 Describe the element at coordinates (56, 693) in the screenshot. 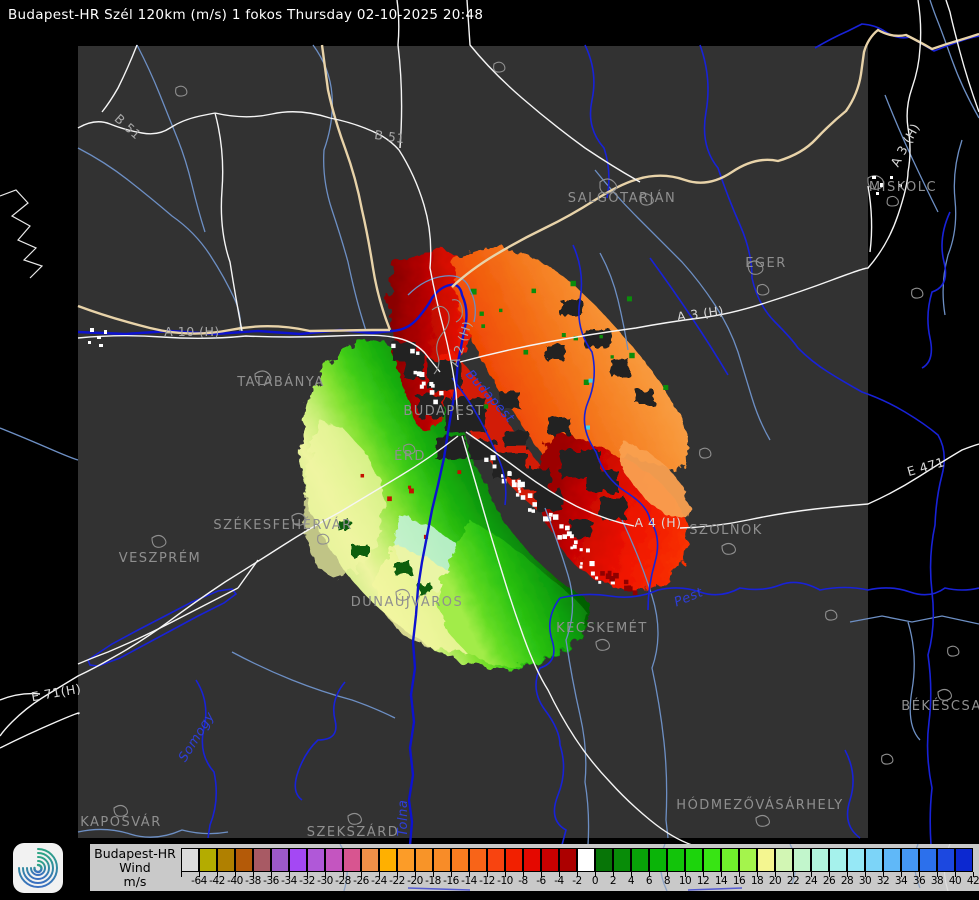

I see `road-label: E 71(H)` at that location.